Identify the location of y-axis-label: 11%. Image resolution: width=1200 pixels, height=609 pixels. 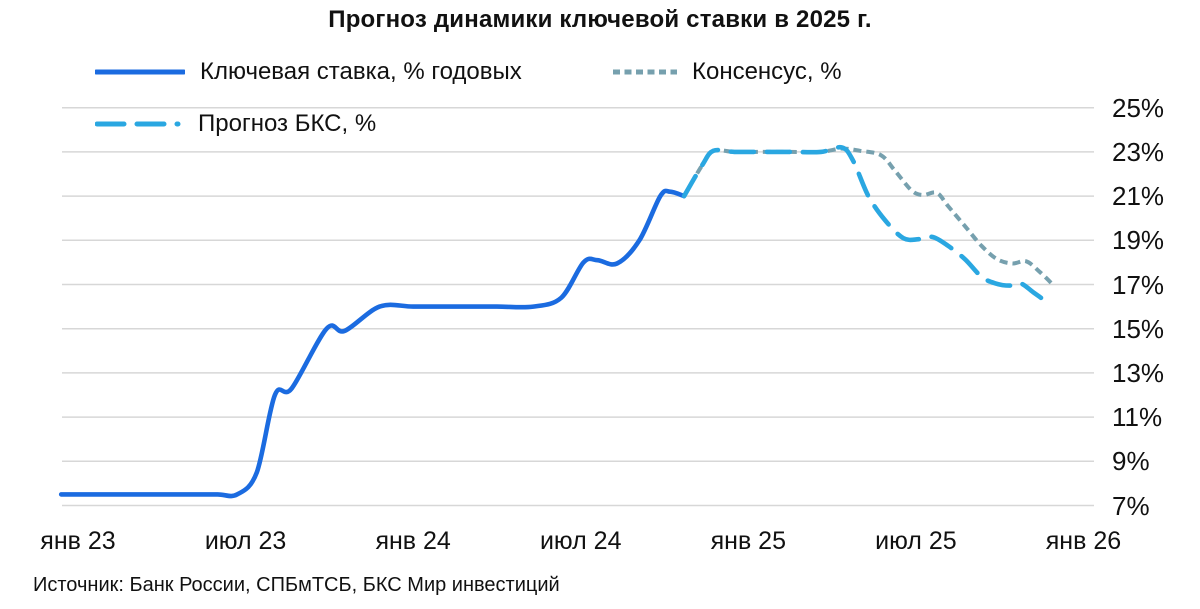
(1137, 417).